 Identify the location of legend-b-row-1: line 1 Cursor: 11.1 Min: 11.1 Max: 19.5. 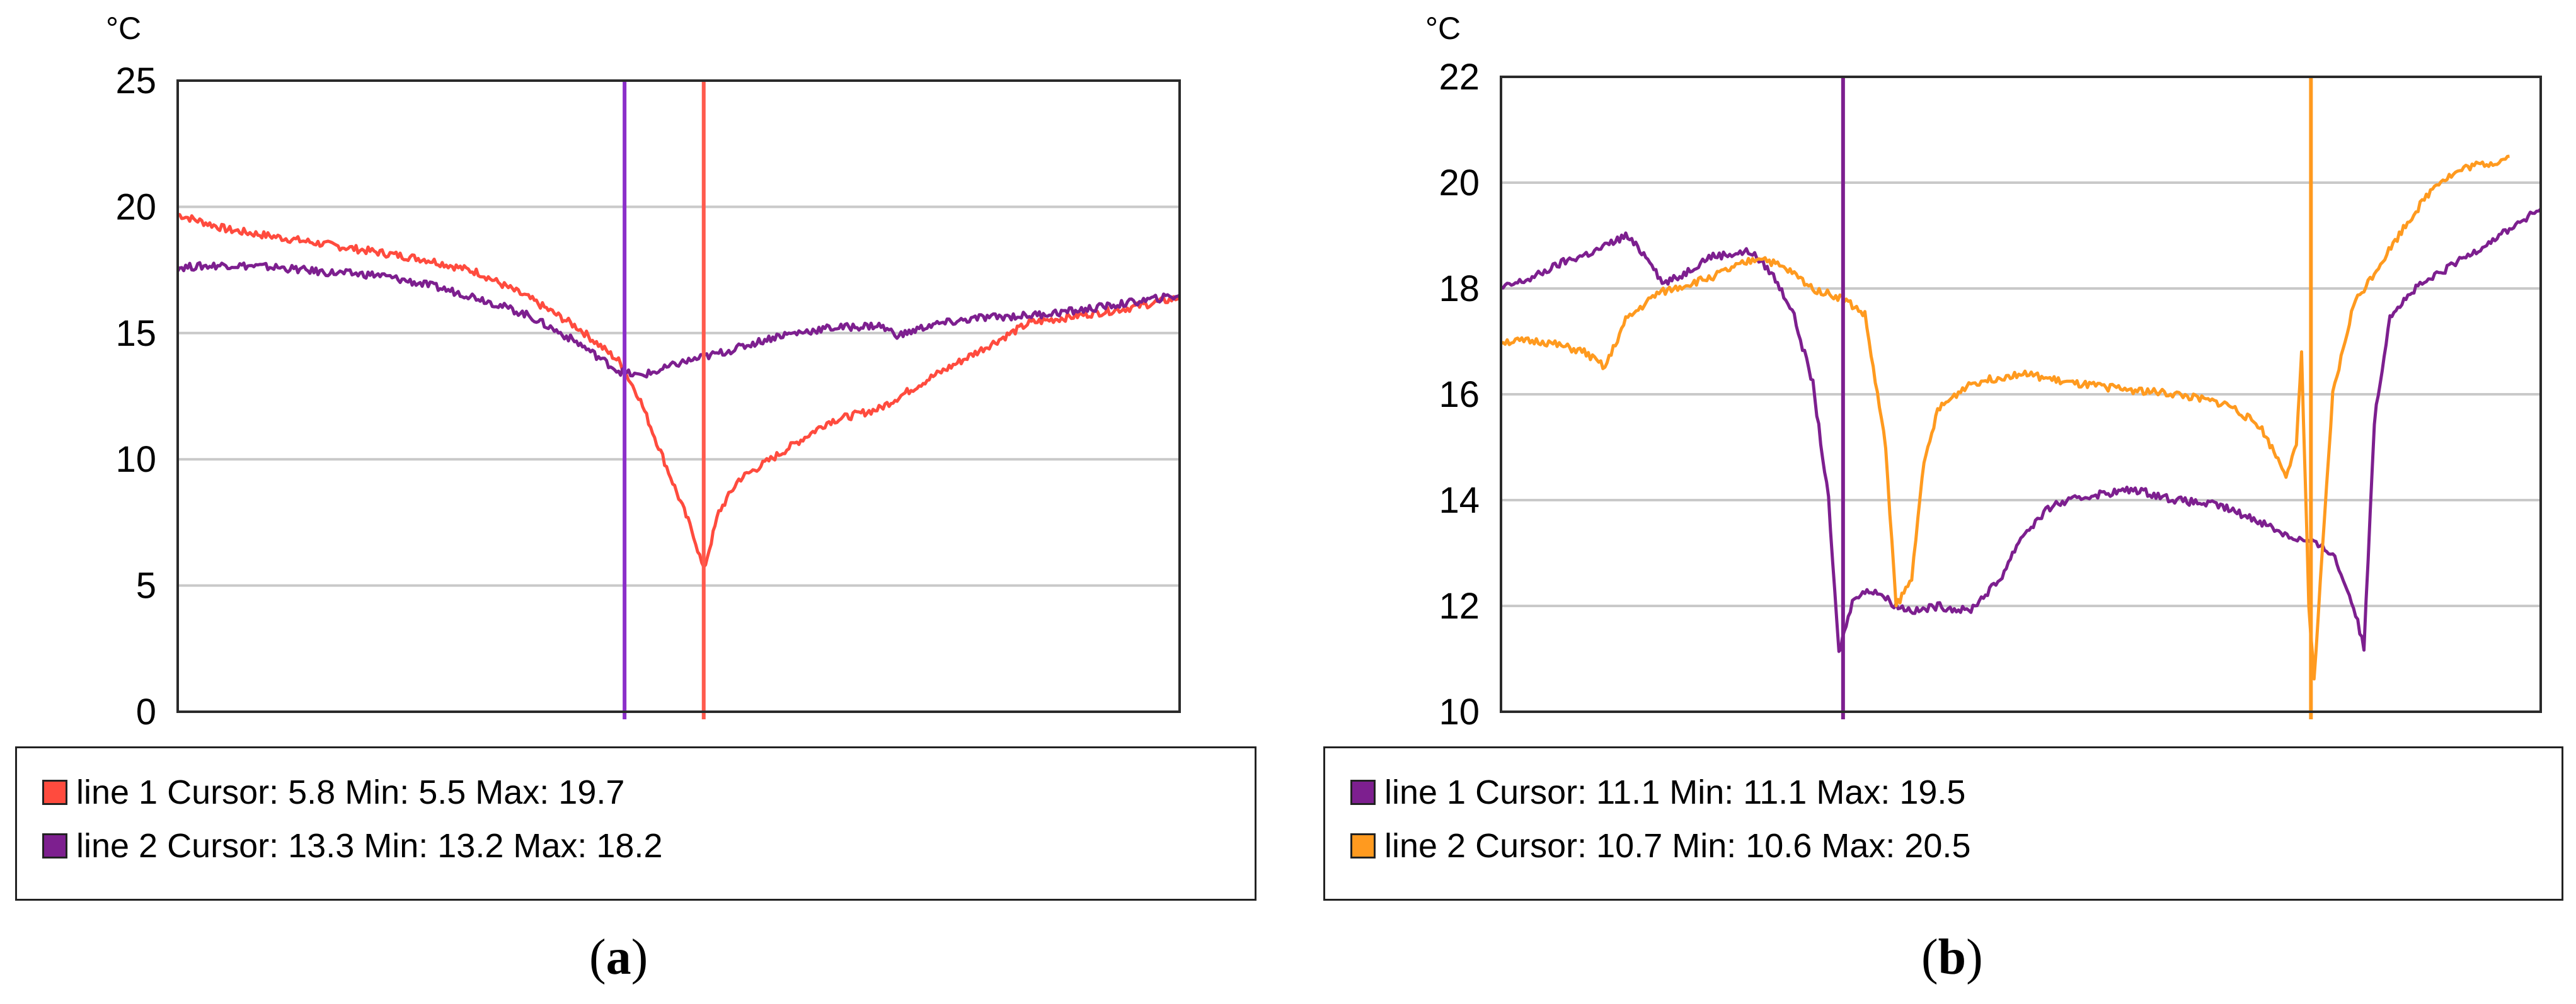
(1657, 792).